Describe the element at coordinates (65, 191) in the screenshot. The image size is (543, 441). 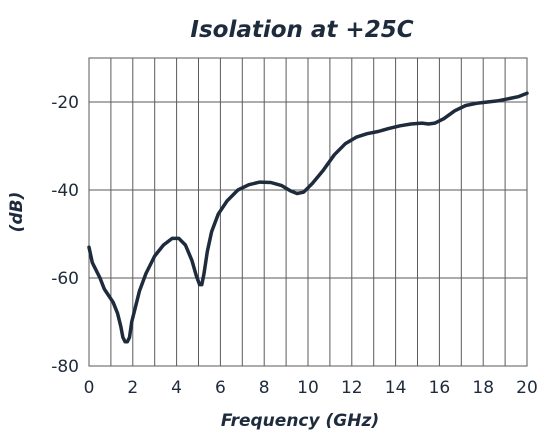
I see `y-tick-label: -40` at that location.